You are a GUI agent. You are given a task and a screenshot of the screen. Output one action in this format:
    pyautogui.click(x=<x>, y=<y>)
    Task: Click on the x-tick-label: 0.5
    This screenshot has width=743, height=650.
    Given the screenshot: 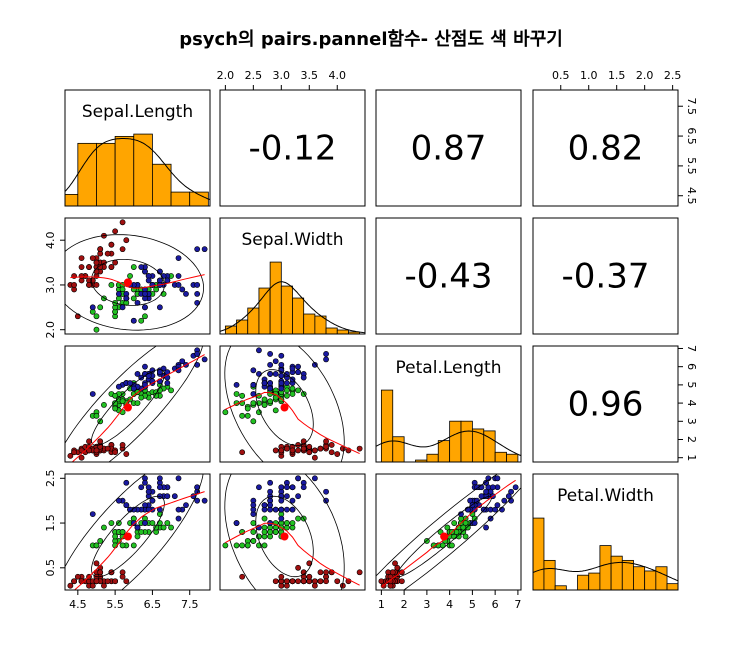 What is the action you would take?
    pyautogui.click(x=561, y=75)
    